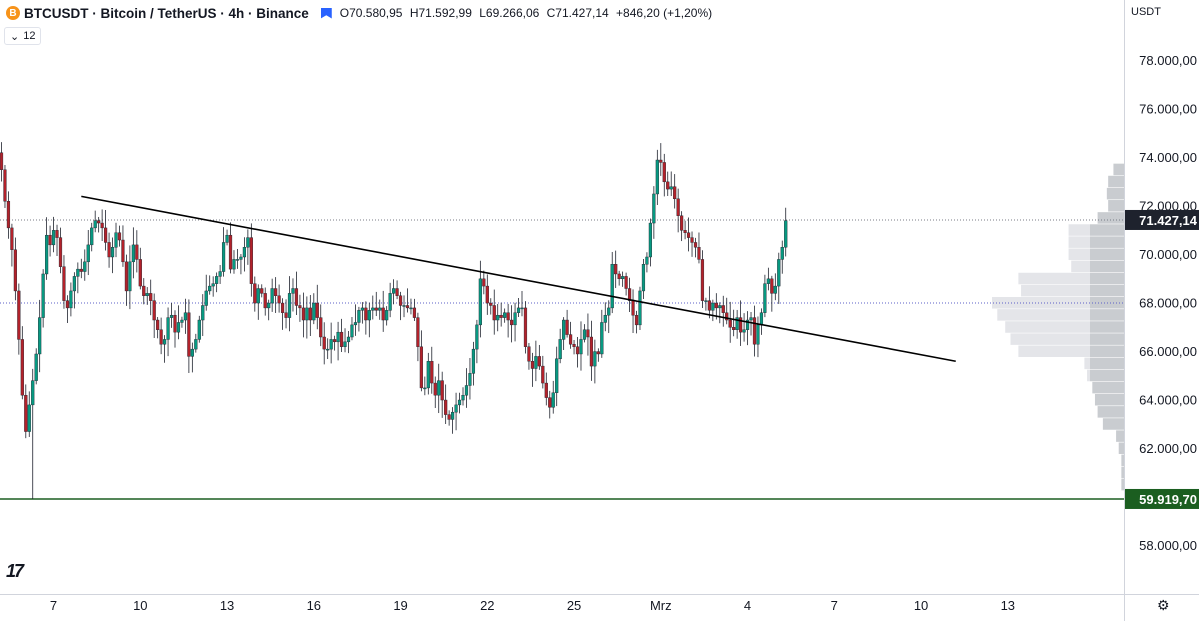 The height and width of the screenshot is (621, 1199). I want to click on y-tick-label: 62.000,00, so click(1168, 448).